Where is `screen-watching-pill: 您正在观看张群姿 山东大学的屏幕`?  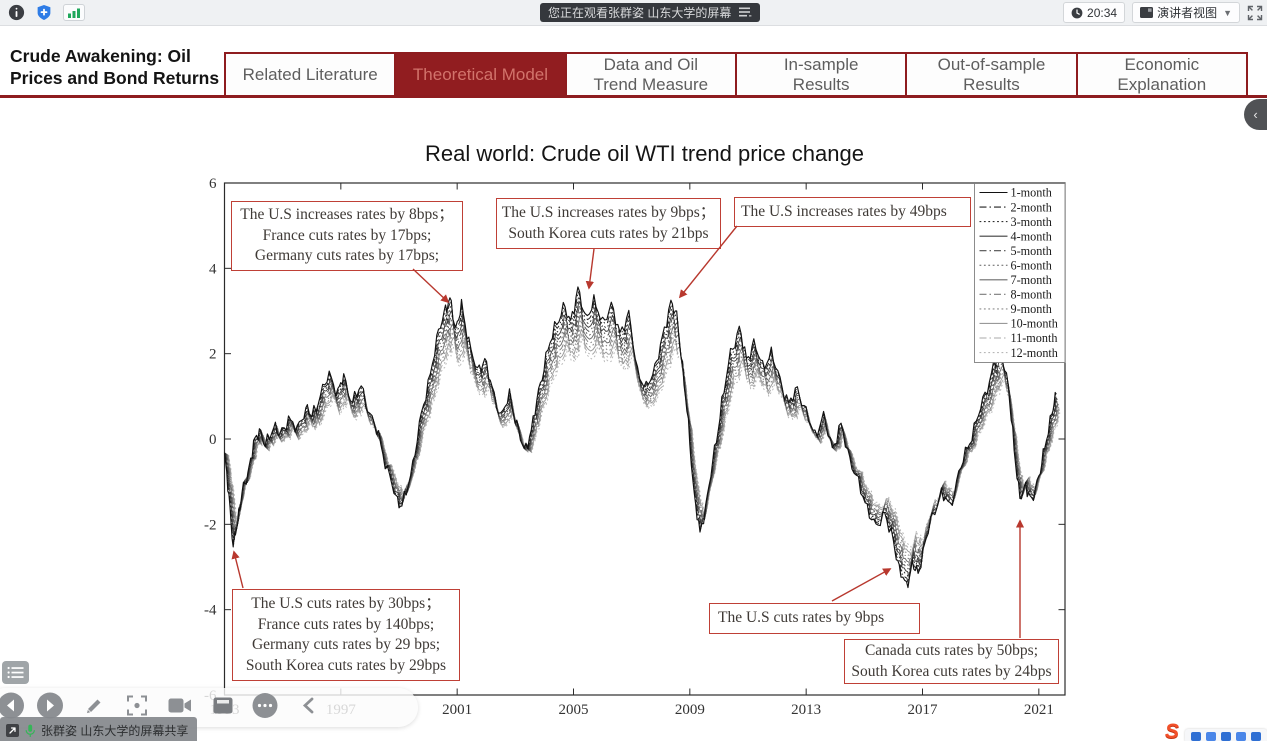
screen-watching-pill: 您正在观看张群姿 山东大学的屏幕 is located at coordinates (650, 12).